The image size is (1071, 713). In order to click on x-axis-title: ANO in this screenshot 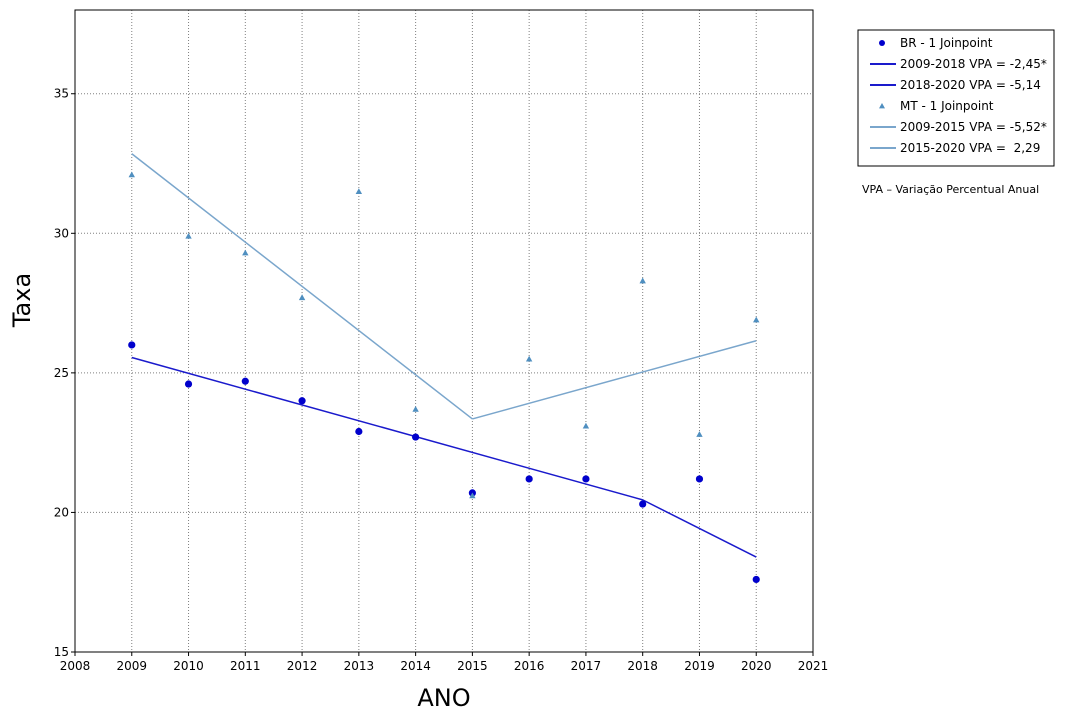, I will do `click(443, 698)`.